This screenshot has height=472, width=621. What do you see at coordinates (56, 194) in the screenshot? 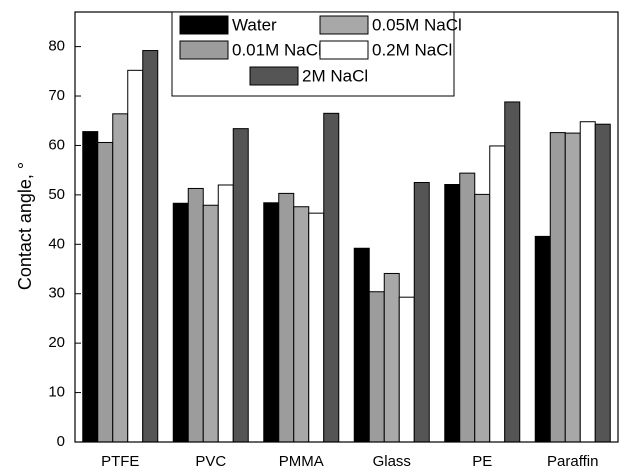
I see `y-tick-label: 50` at bounding box center [56, 194].